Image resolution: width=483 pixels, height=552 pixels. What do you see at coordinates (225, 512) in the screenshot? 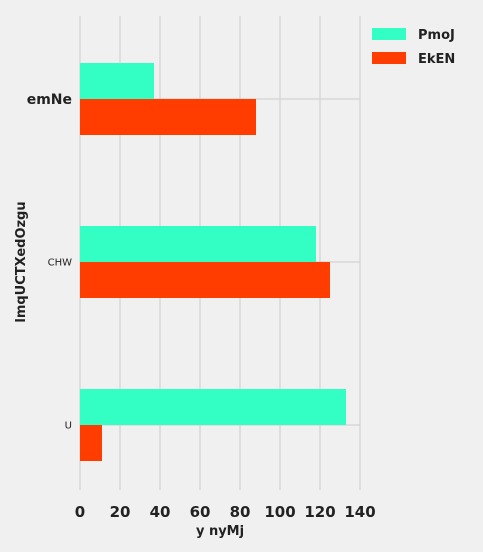
I see `x-tick-labels: 0 20 40 60 80 100 120 140` at bounding box center [225, 512].